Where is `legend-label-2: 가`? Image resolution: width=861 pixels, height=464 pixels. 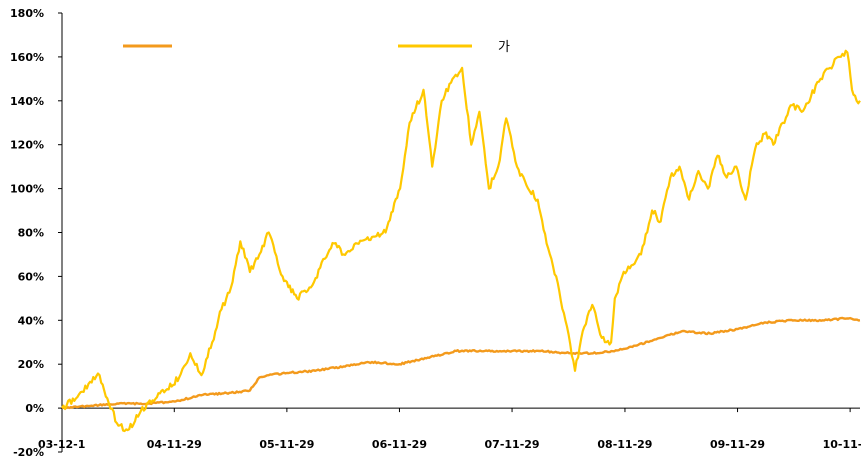 legend-label-2: 가 is located at coordinates (504, 47).